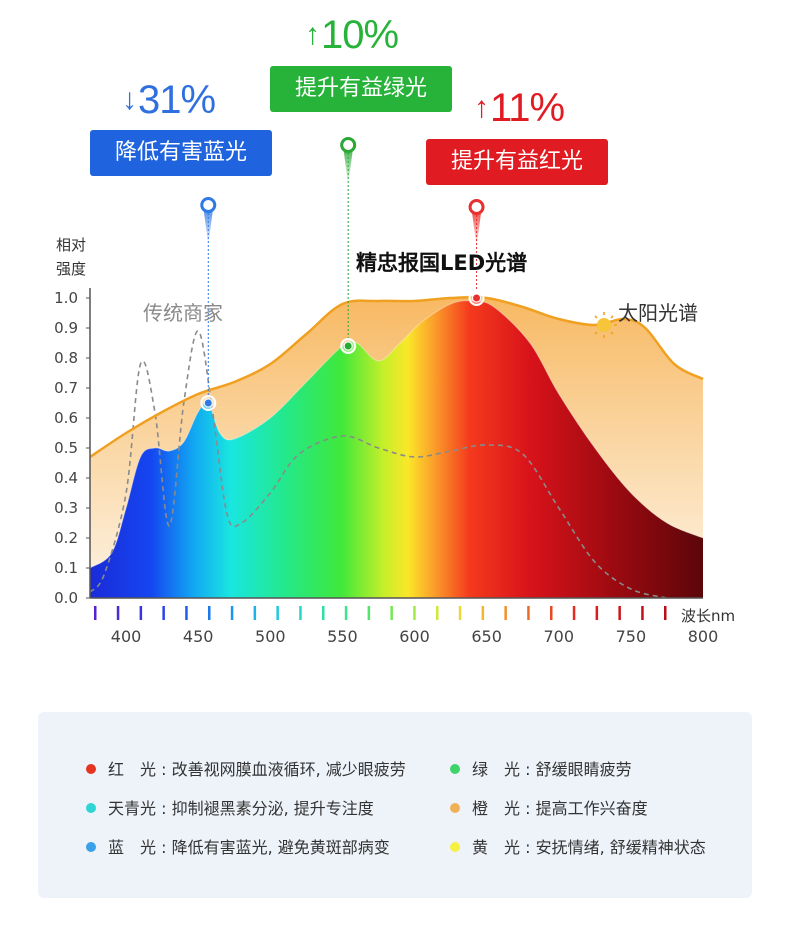 Image resolution: width=790 pixels, height=940 pixels. I want to click on y-tick-label: 0.7, so click(66, 388).